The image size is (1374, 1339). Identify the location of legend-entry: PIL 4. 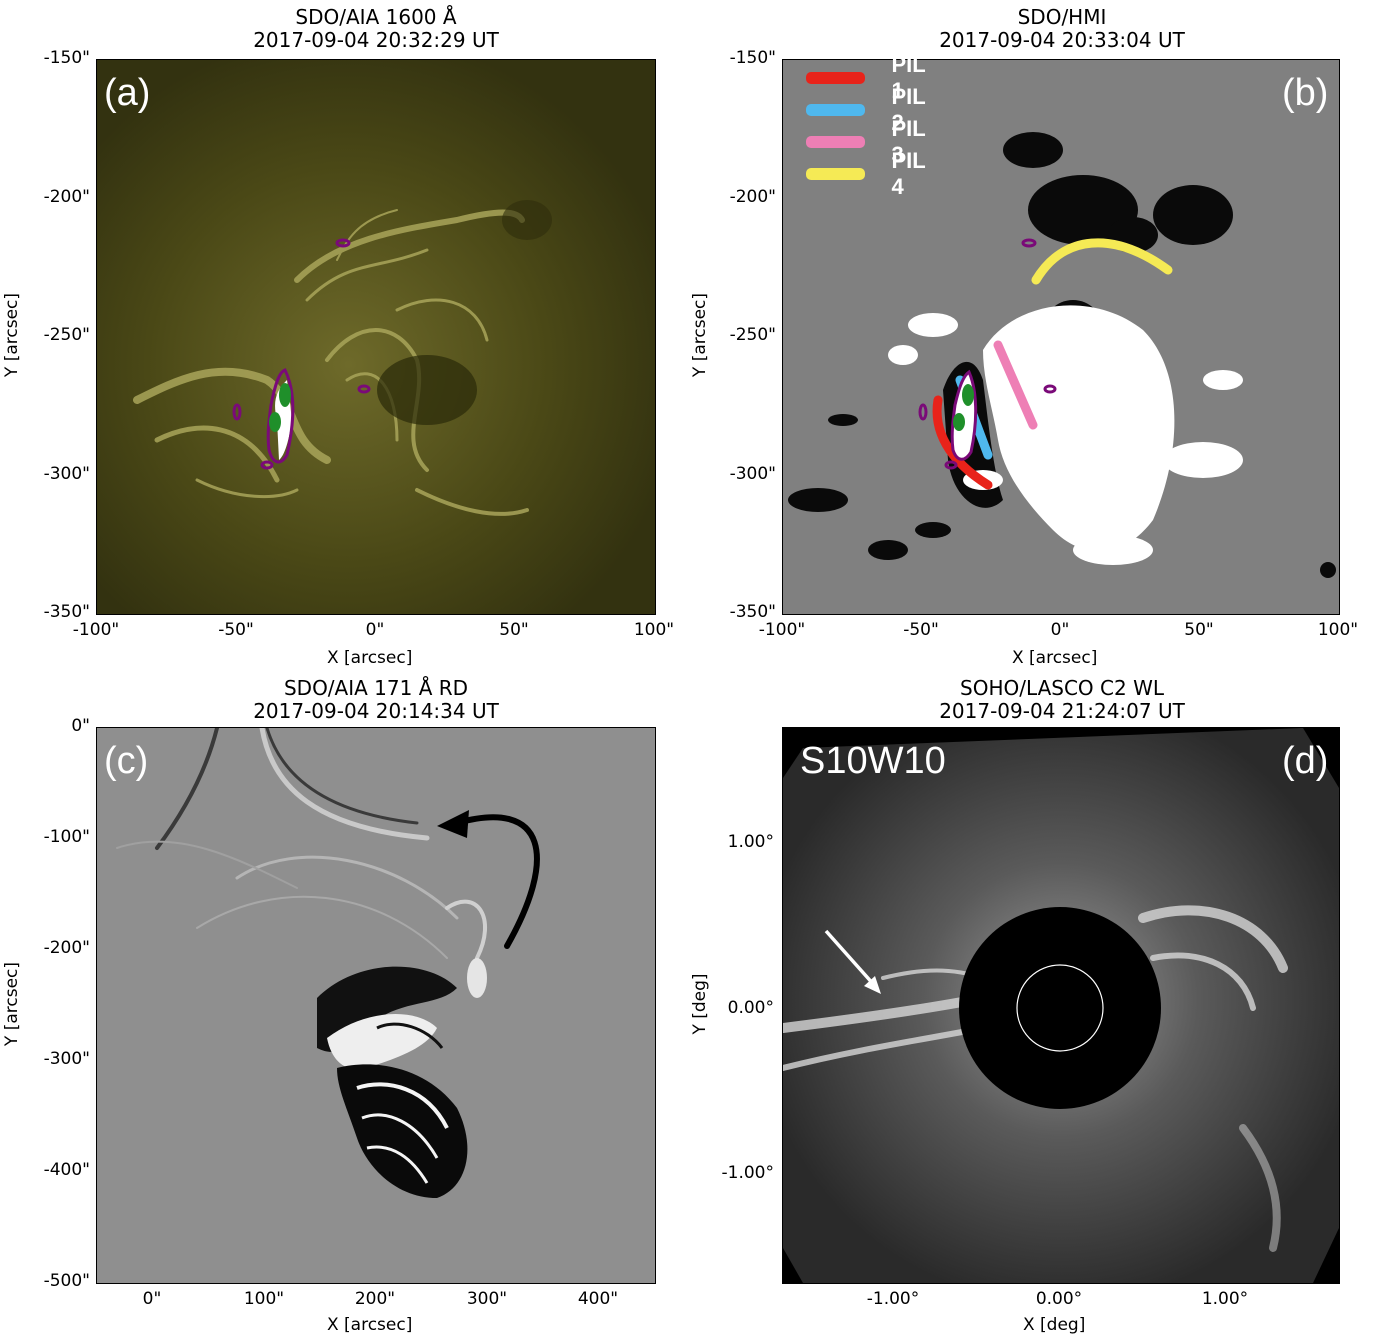
(871, 173).